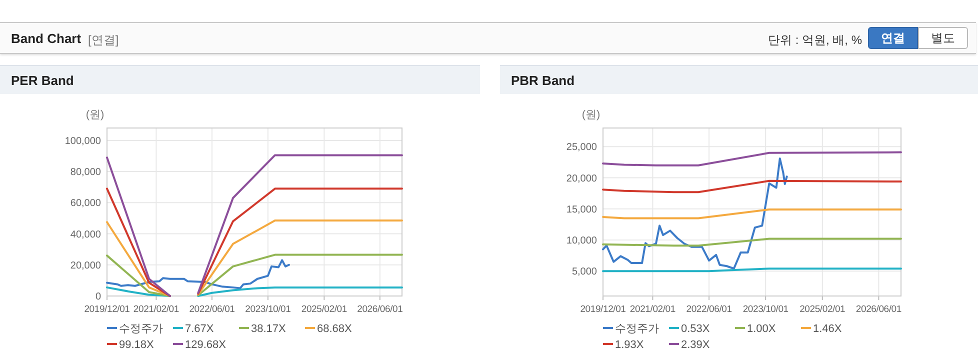  What do you see at coordinates (86, 204) in the screenshot?
I see `y-tick-label: 60,000` at bounding box center [86, 204].